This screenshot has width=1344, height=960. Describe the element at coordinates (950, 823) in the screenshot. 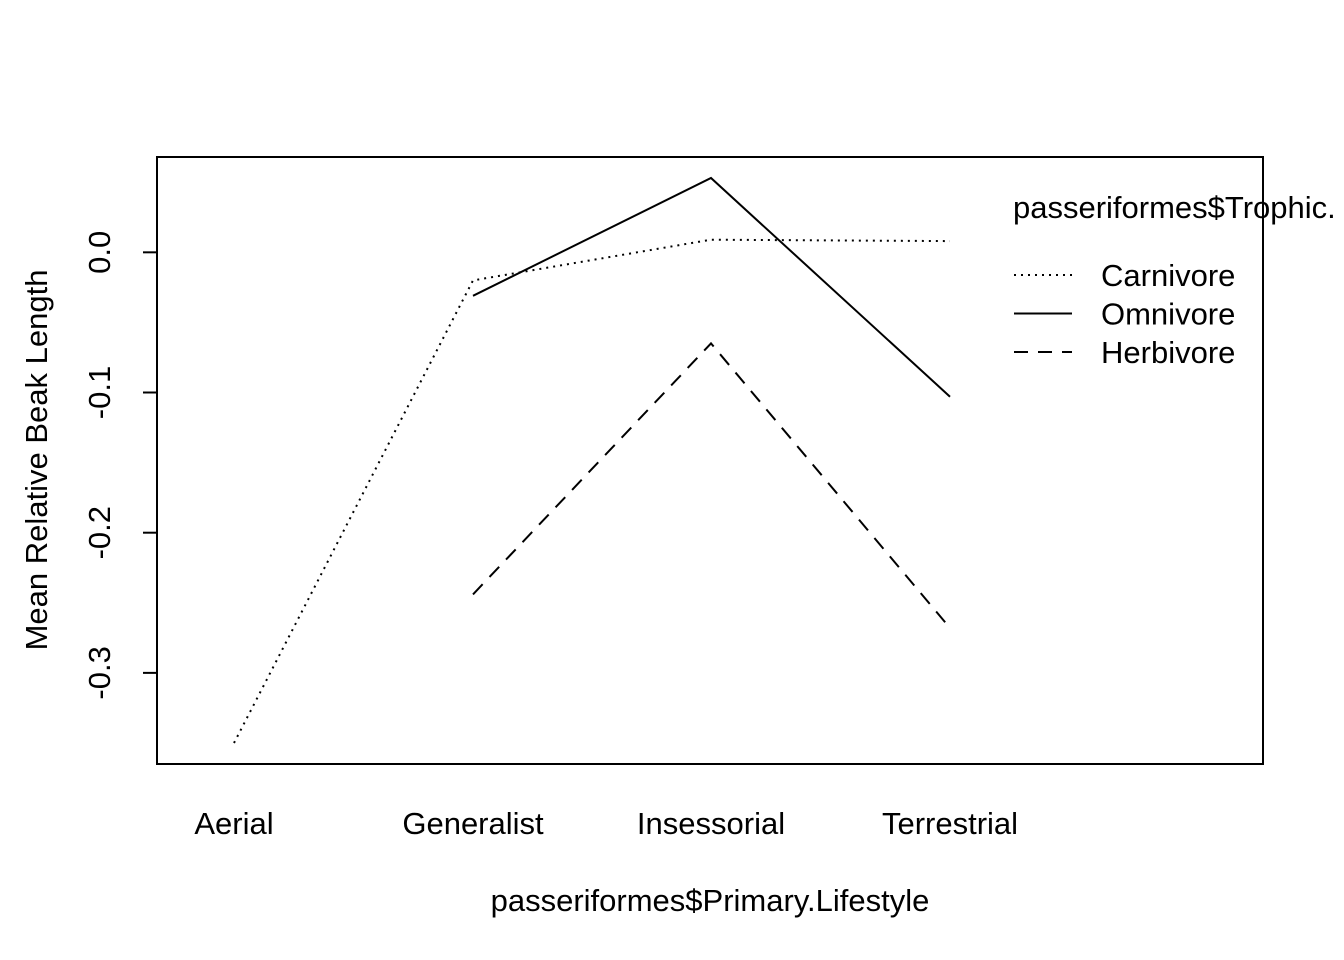

I see `x-tick-label: Terrestrial` at that location.